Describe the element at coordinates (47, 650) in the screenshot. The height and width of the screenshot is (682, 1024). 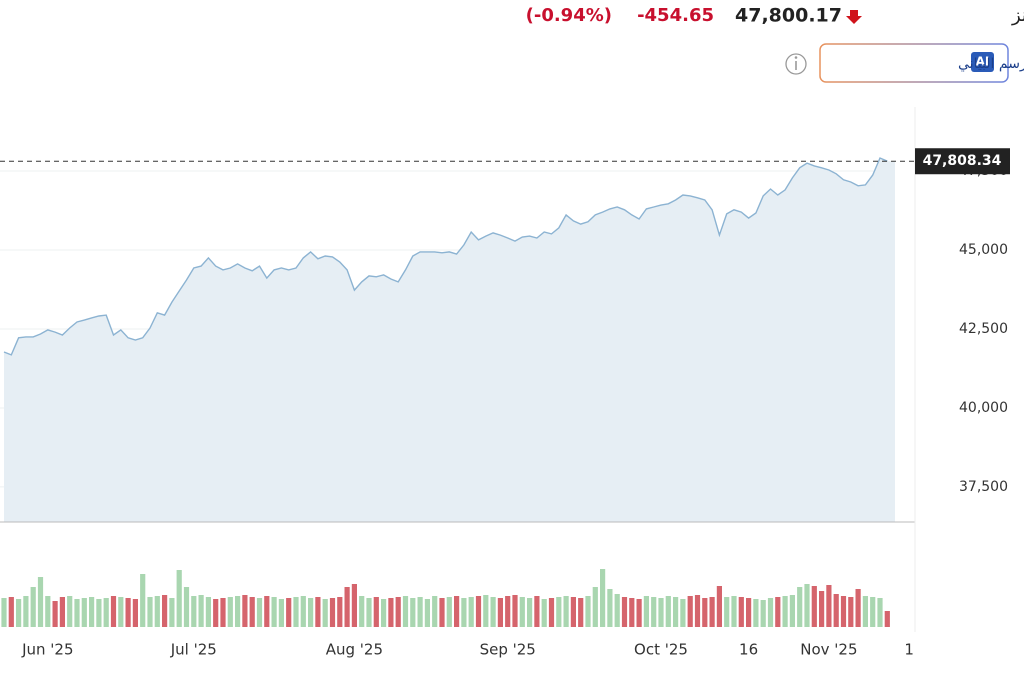
I see `x-tick-label: Jun '25` at that location.